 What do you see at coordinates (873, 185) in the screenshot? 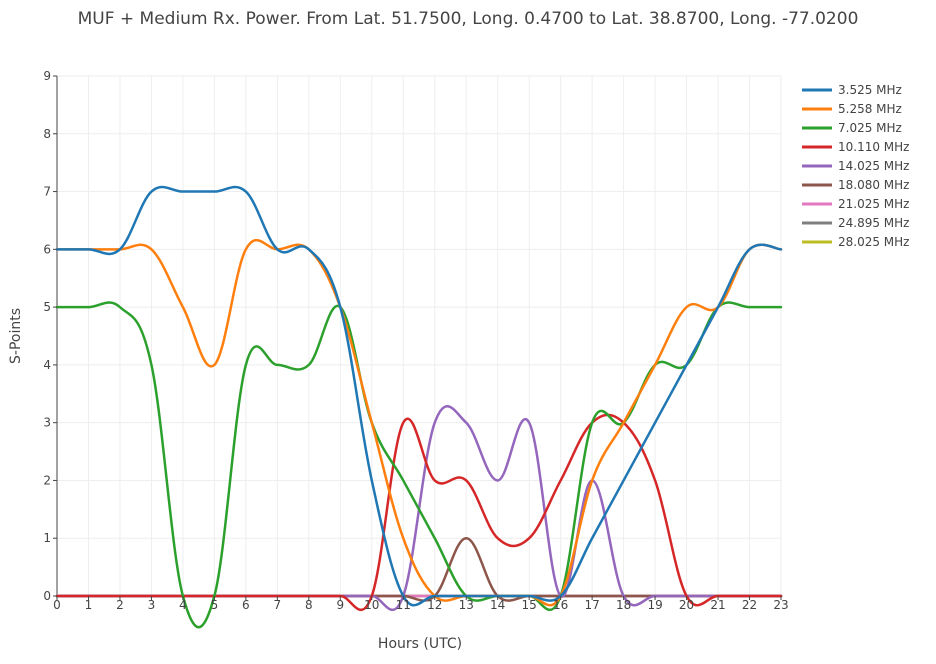
I see `legend-label: 18.080 MHz` at bounding box center [873, 185].